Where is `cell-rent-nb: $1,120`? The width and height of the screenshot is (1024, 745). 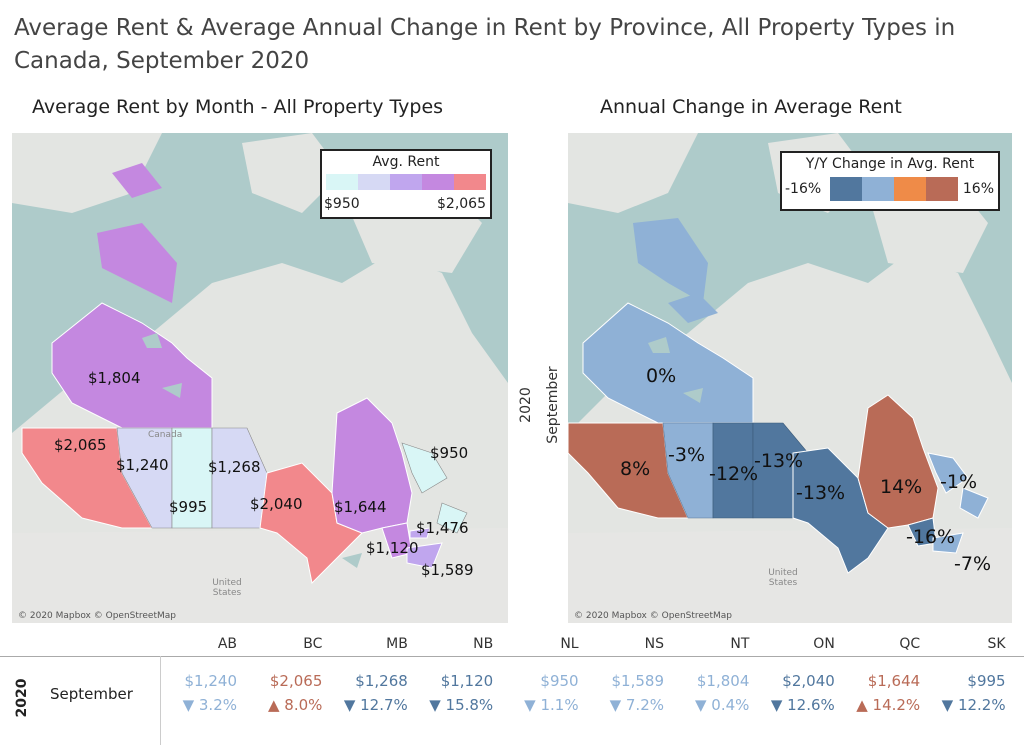
cell-rent-nb: $1,120 is located at coordinates (467, 681).